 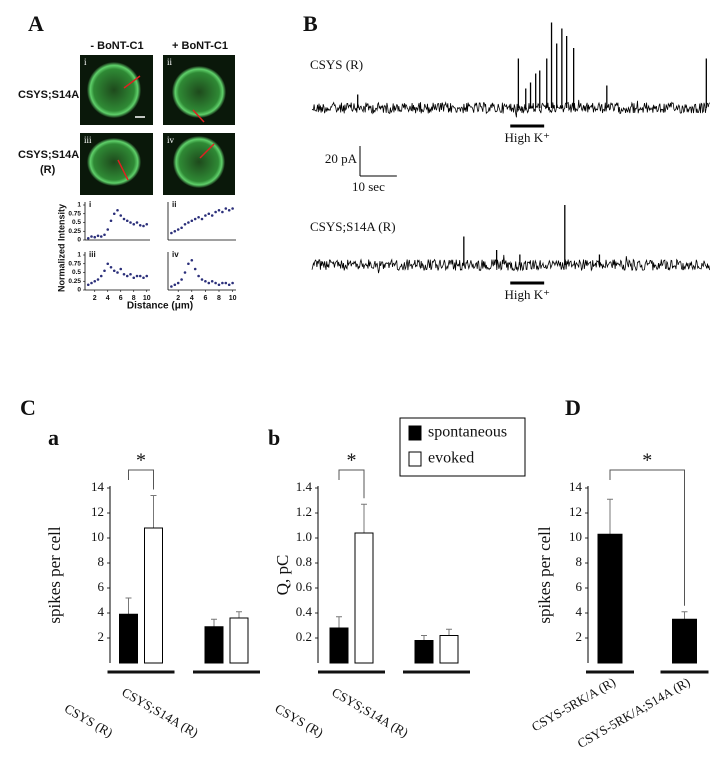 What do you see at coordinates (88, 140) in the screenshot?
I see `image-label: iii` at bounding box center [88, 140].